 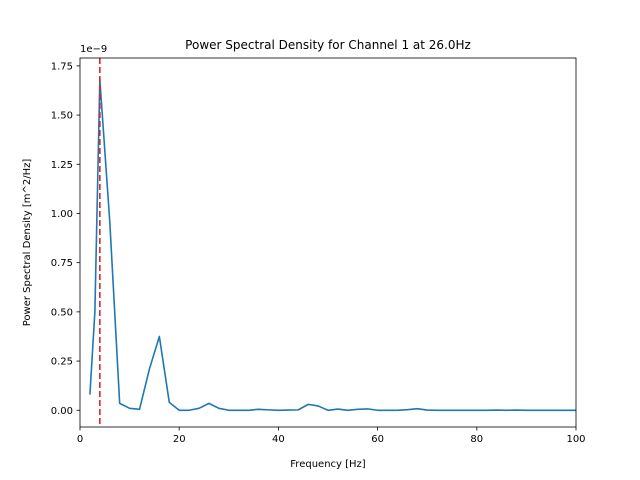 I want to click on y-tick-label: 0.25, so click(x=62, y=362).